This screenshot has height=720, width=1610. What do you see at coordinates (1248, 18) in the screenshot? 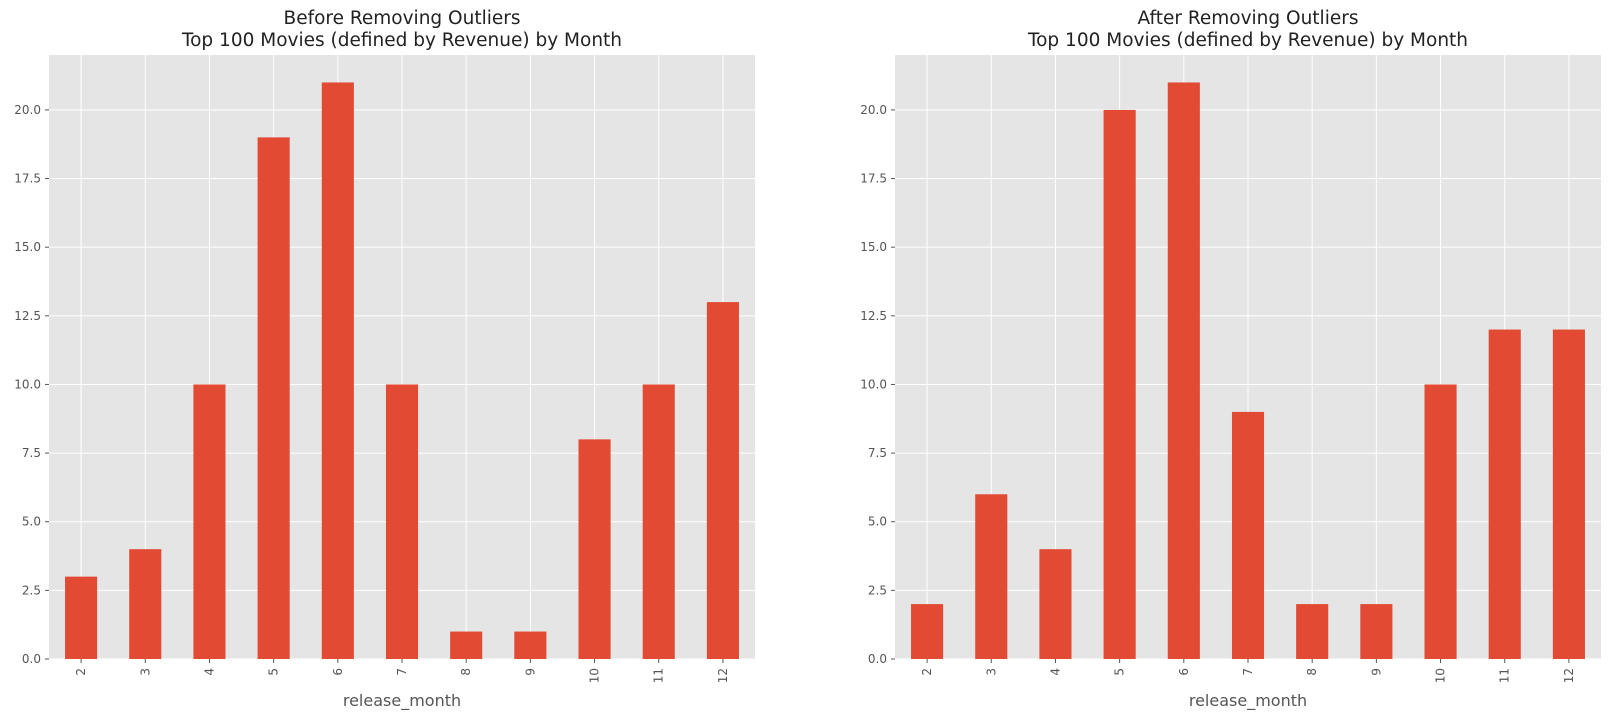
I see `chart-title-line1: After Removing Outliers` at bounding box center [1248, 18].